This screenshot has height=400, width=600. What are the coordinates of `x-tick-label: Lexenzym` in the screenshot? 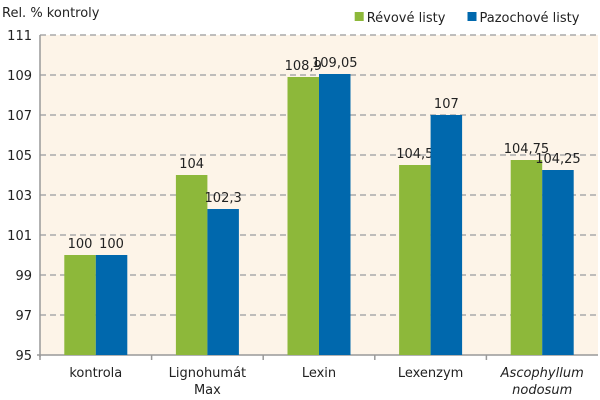 It's located at (431, 373).